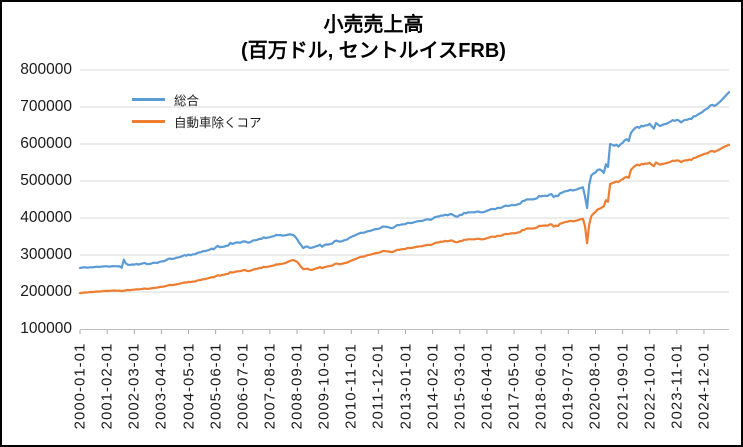 Image resolution: width=743 pixels, height=447 pixels. What do you see at coordinates (373, 25) in the screenshot?
I see `chart-title-line1: 小売売上高` at bounding box center [373, 25].